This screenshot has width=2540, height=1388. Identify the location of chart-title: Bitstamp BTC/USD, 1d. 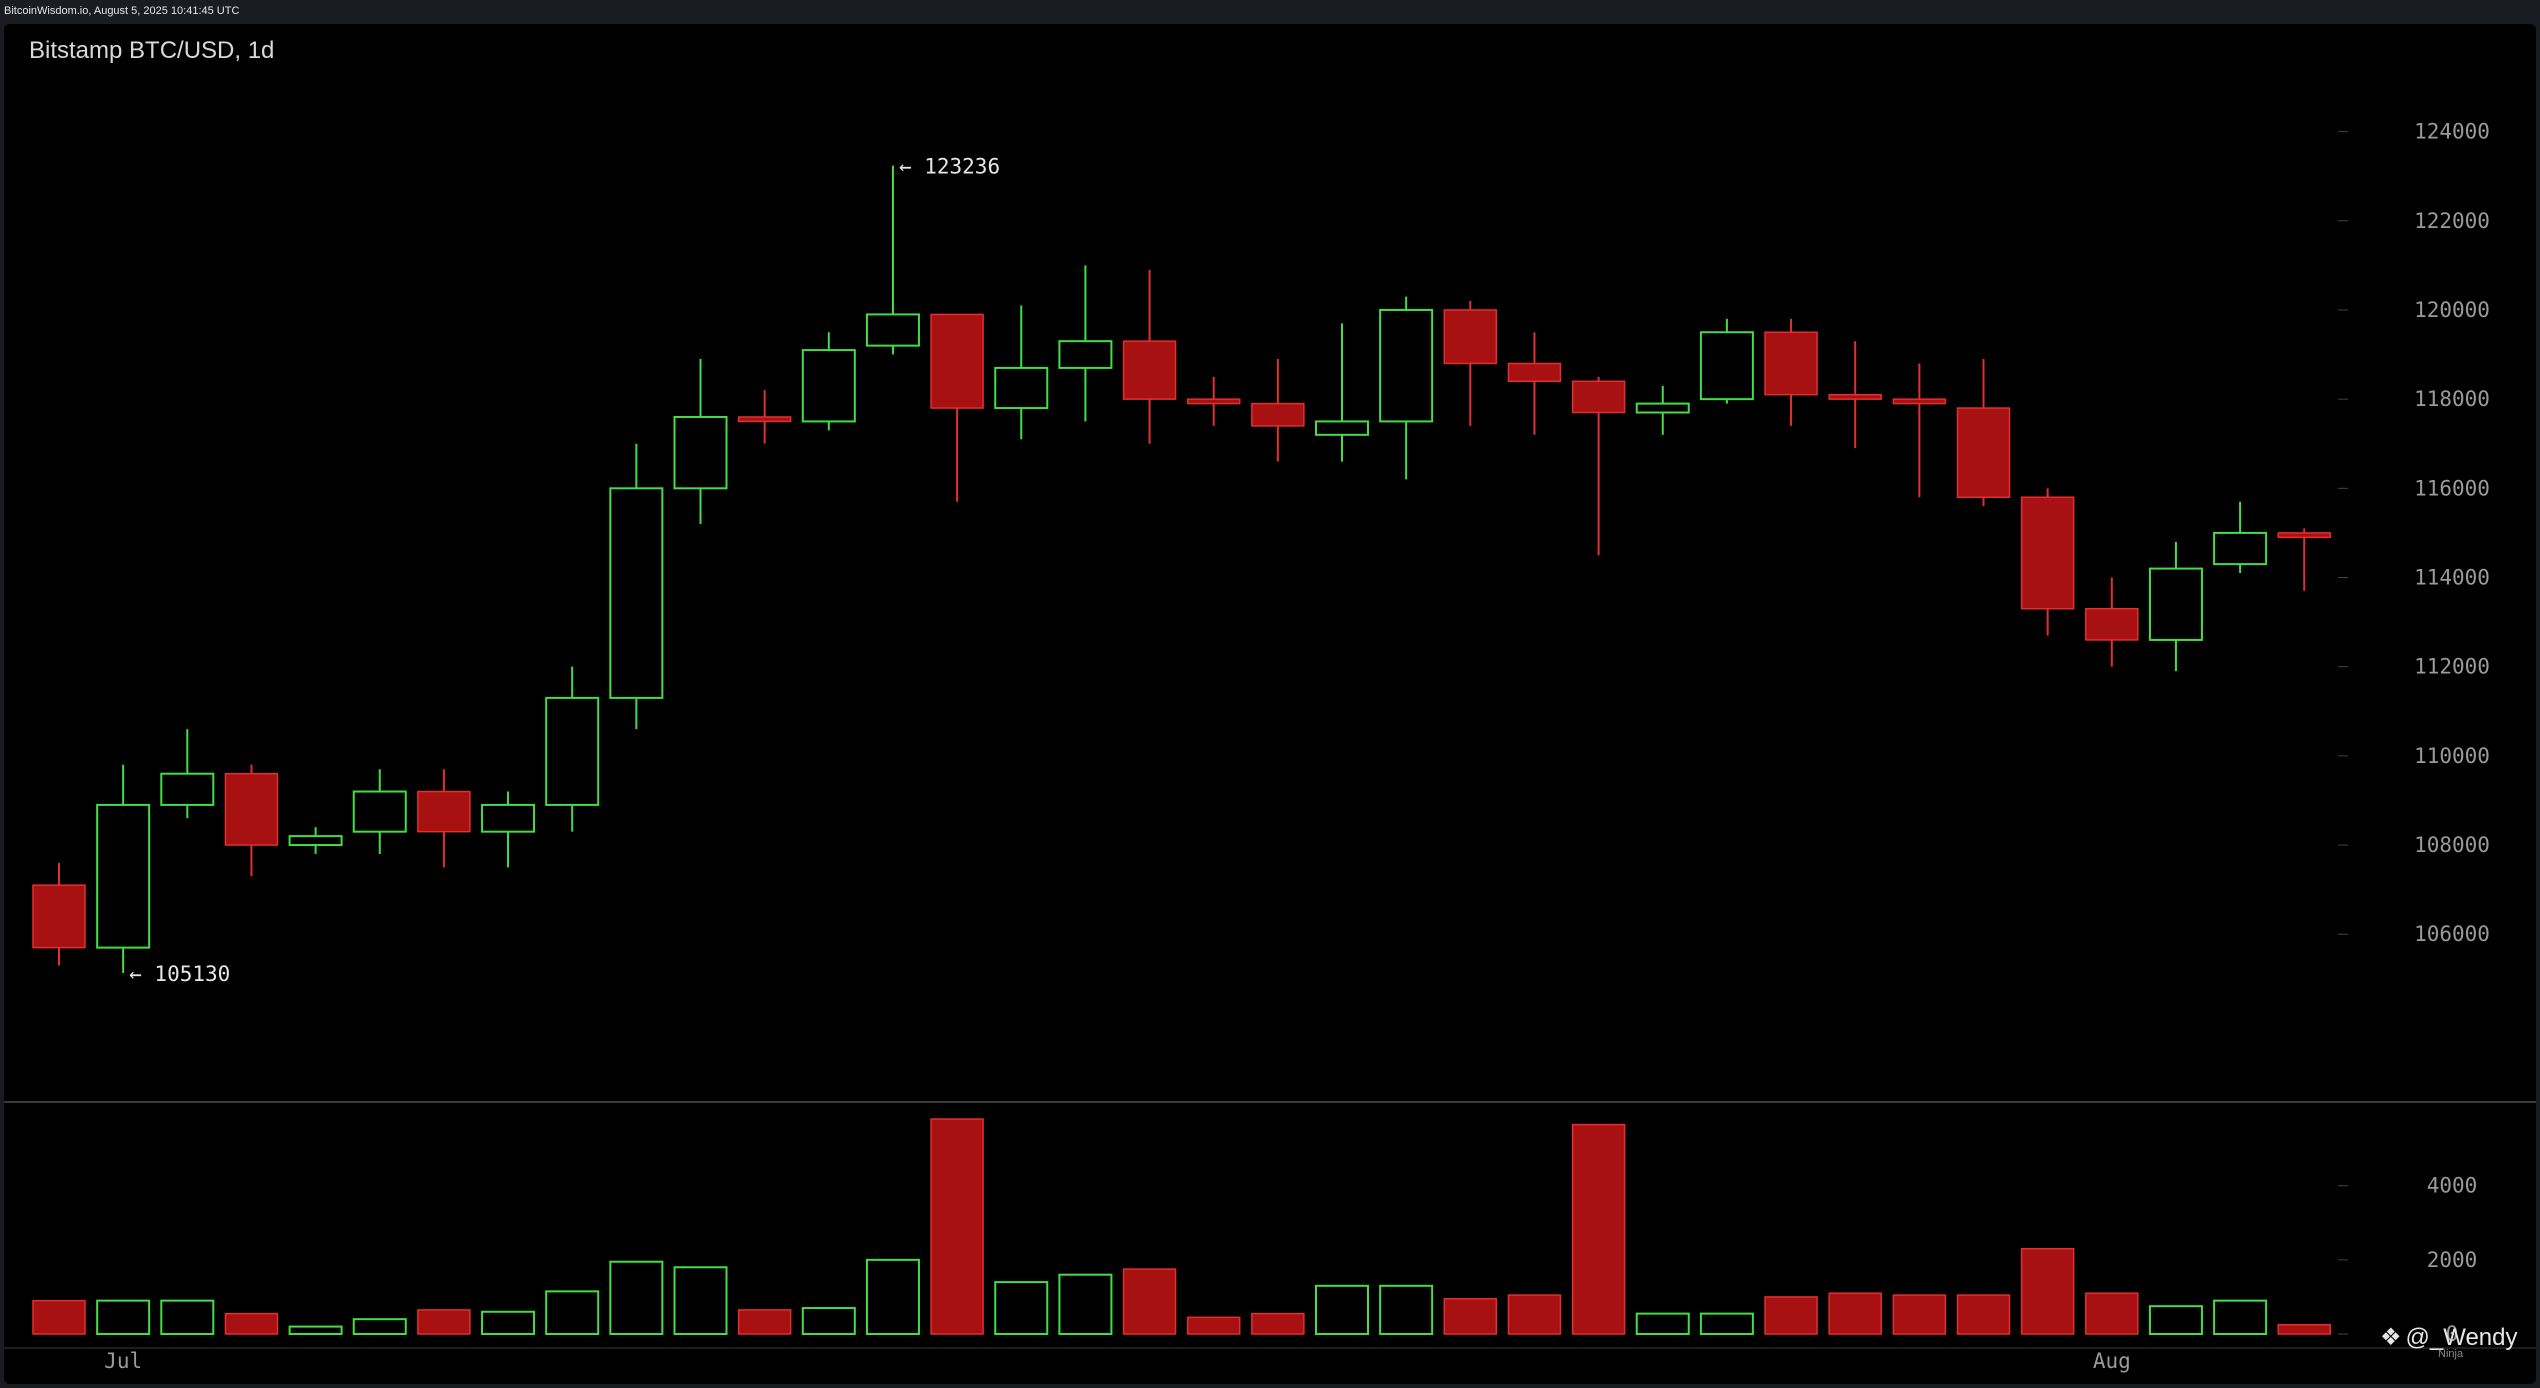
(152, 50).